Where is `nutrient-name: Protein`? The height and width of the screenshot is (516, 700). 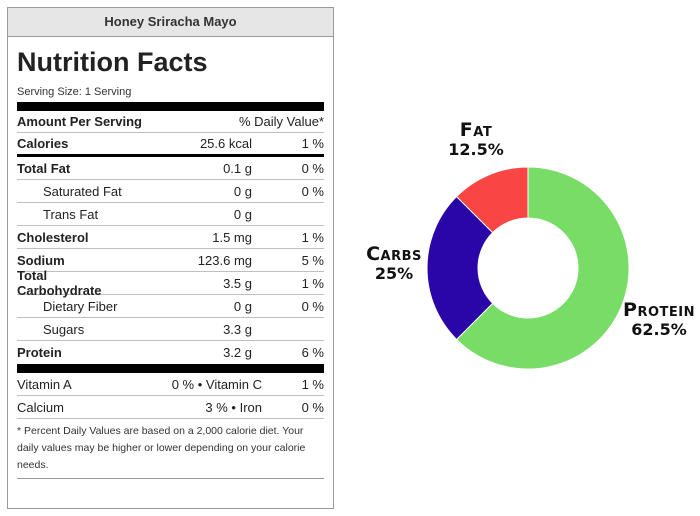 nutrient-name: Protein is located at coordinates (39, 352).